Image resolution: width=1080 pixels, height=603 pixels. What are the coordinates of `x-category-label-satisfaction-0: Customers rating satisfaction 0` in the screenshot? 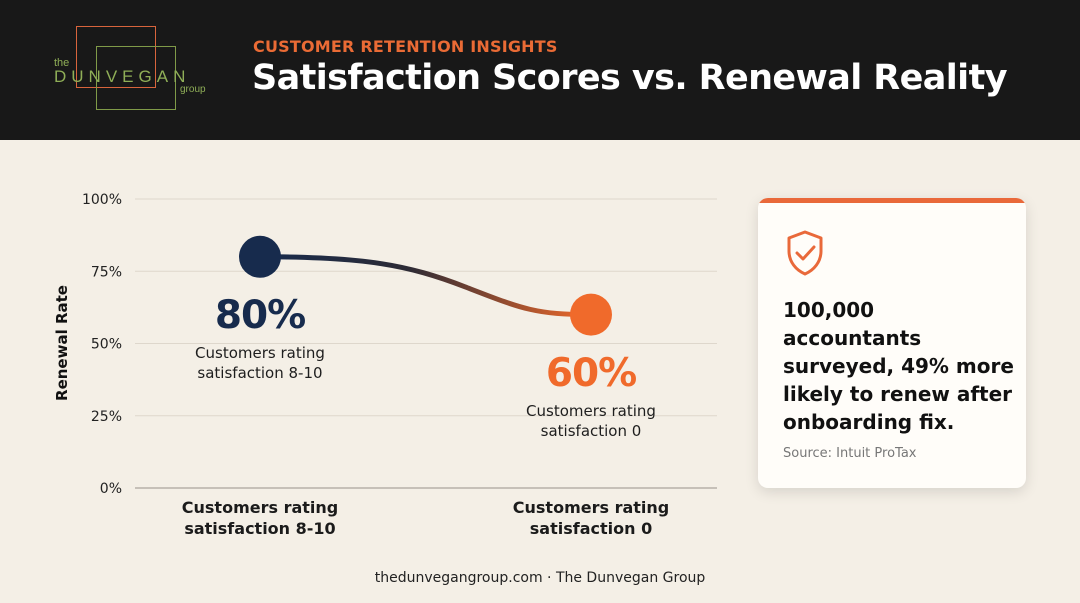 It's located at (591, 518).